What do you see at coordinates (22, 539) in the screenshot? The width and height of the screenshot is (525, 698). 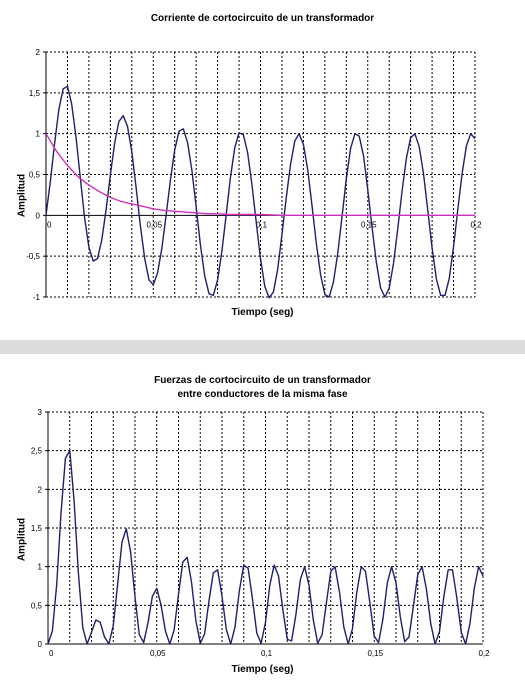 I see `chart2-ylabel: Amplitud` at bounding box center [22, 539].